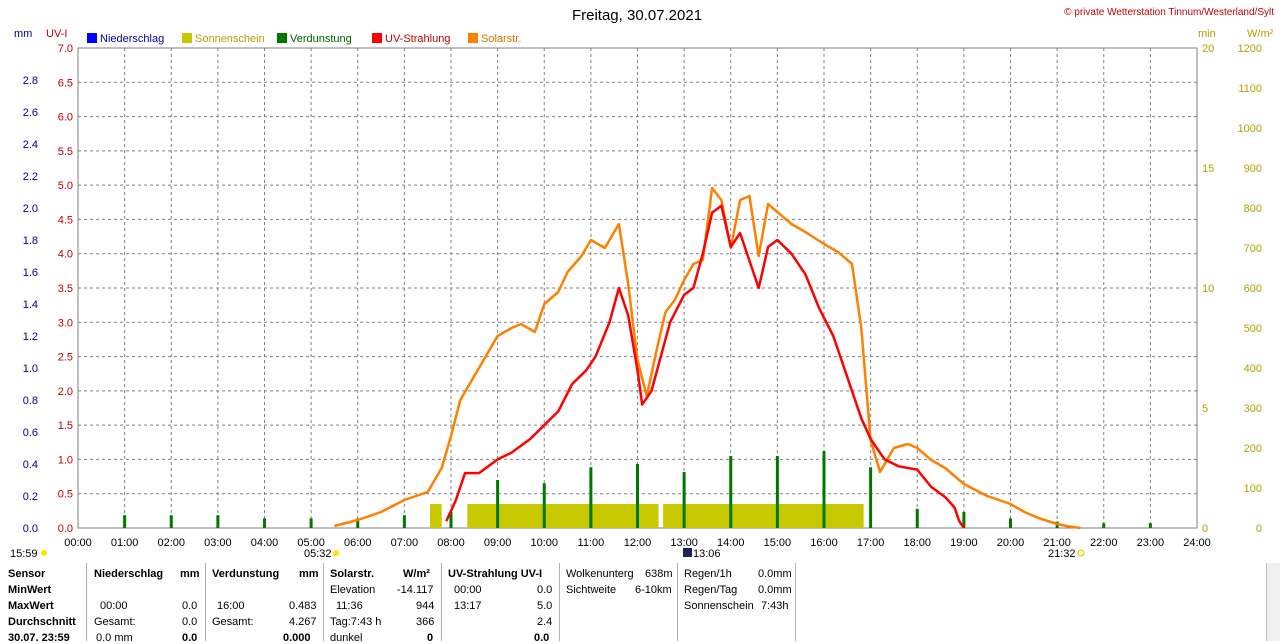 The width and height of the screenshot is (1280, 644). What do you see at coordinates (1253, 489) in the screenshot?
I see `wm2-tick-label: 100` at bounding box center [1253, 489].